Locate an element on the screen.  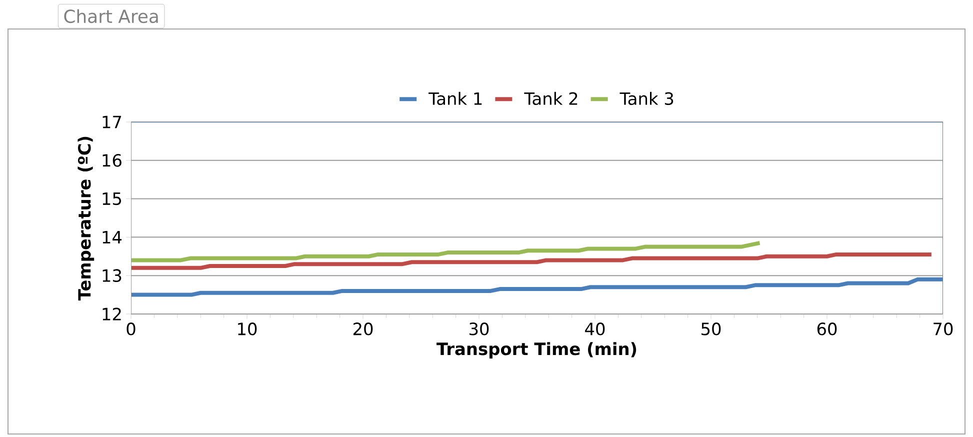
x-tick-label: 70 is located at coordinates (943, 329).